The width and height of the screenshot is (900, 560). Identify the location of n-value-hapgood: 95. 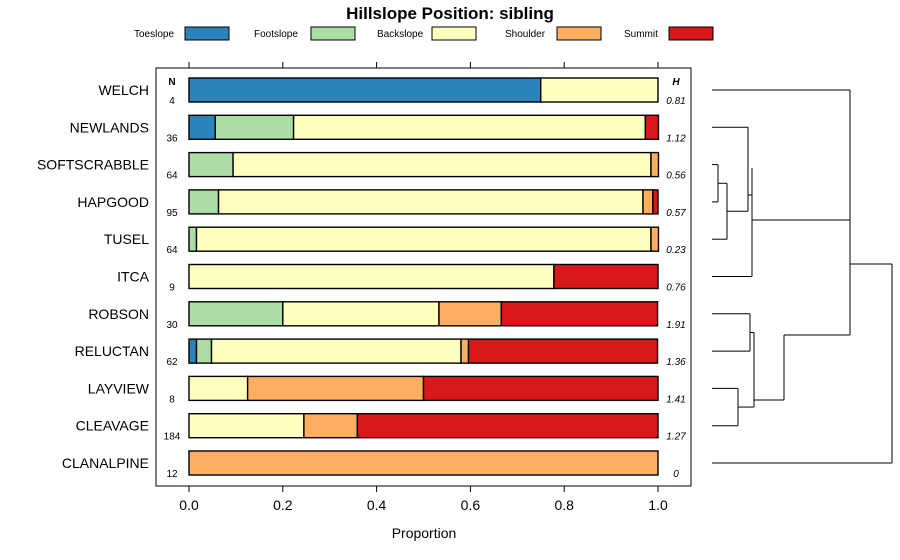
(172, 213).